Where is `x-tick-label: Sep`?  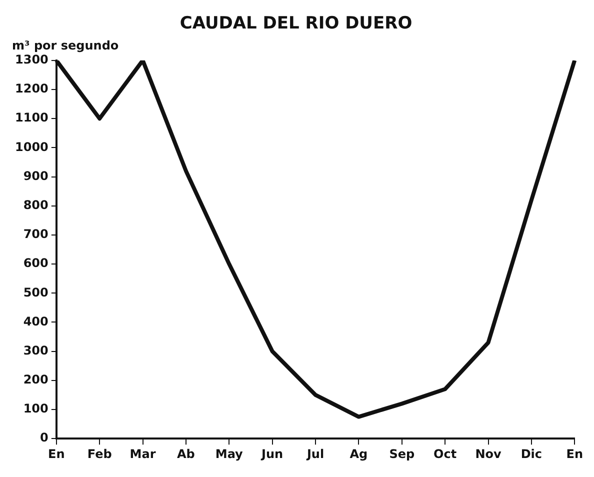
x-tick-label: Sep is located at coordinates (402, 453).